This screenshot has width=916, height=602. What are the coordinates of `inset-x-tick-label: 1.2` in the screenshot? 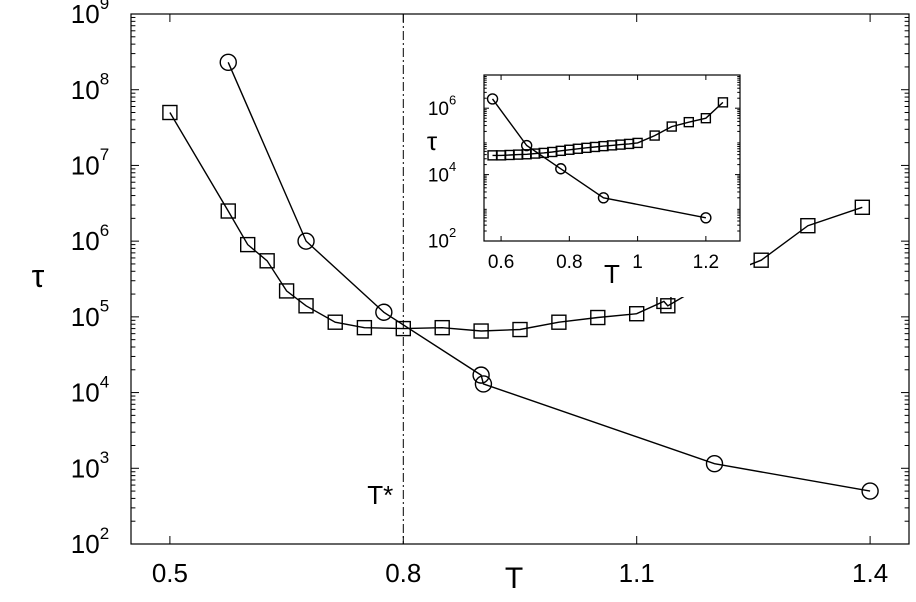 It's located at (706, 262).